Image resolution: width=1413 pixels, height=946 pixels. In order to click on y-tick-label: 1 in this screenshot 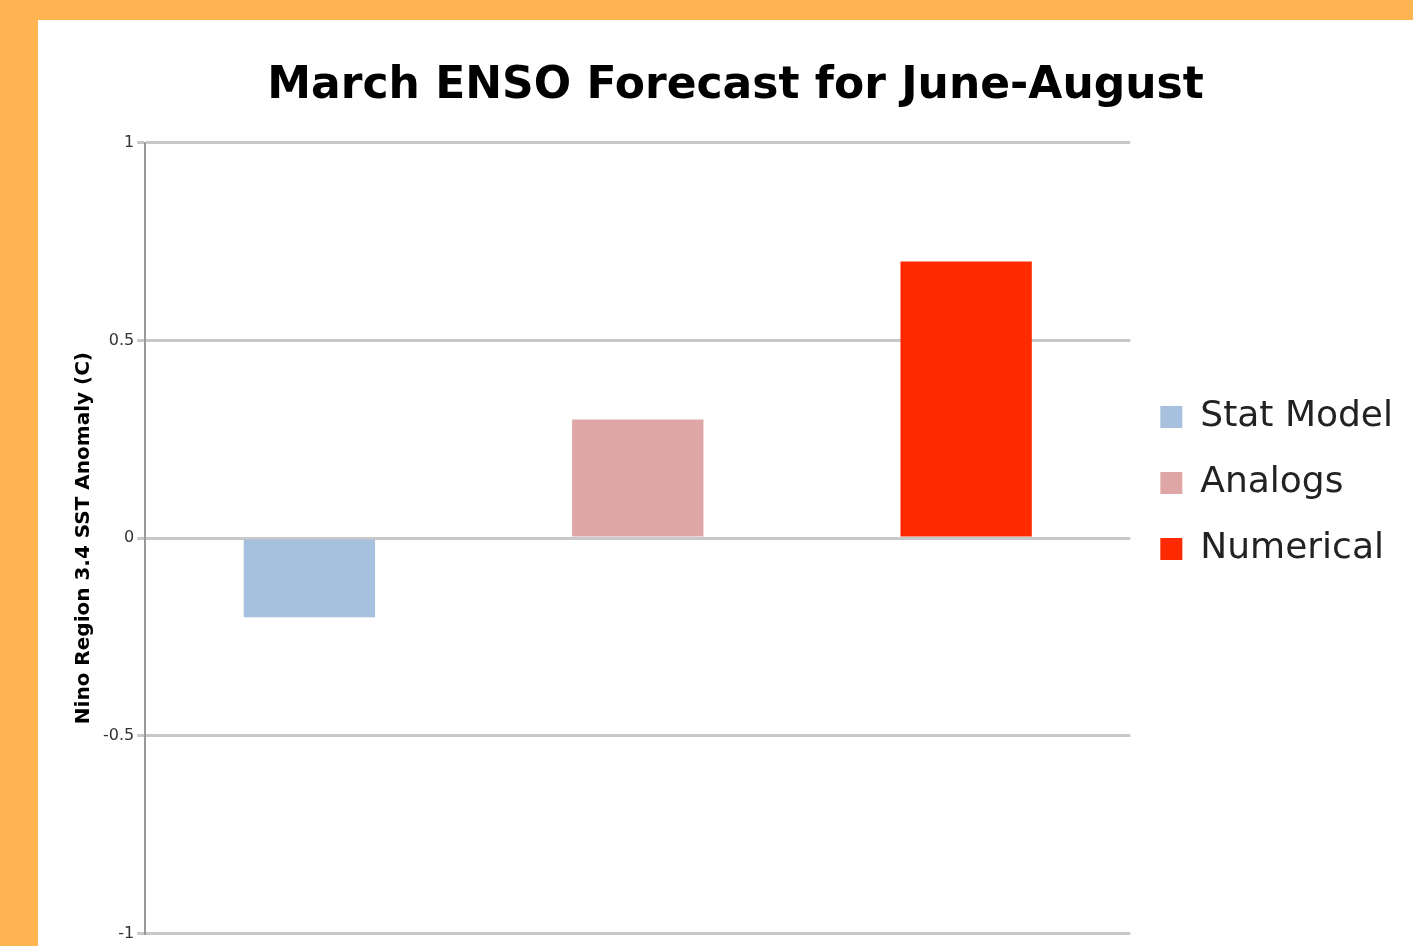, I will do `click(129, 141)`.